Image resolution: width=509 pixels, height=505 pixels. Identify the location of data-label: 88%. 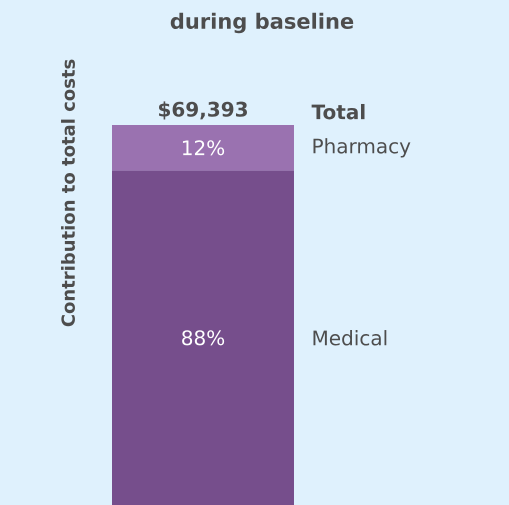
(203, 338).